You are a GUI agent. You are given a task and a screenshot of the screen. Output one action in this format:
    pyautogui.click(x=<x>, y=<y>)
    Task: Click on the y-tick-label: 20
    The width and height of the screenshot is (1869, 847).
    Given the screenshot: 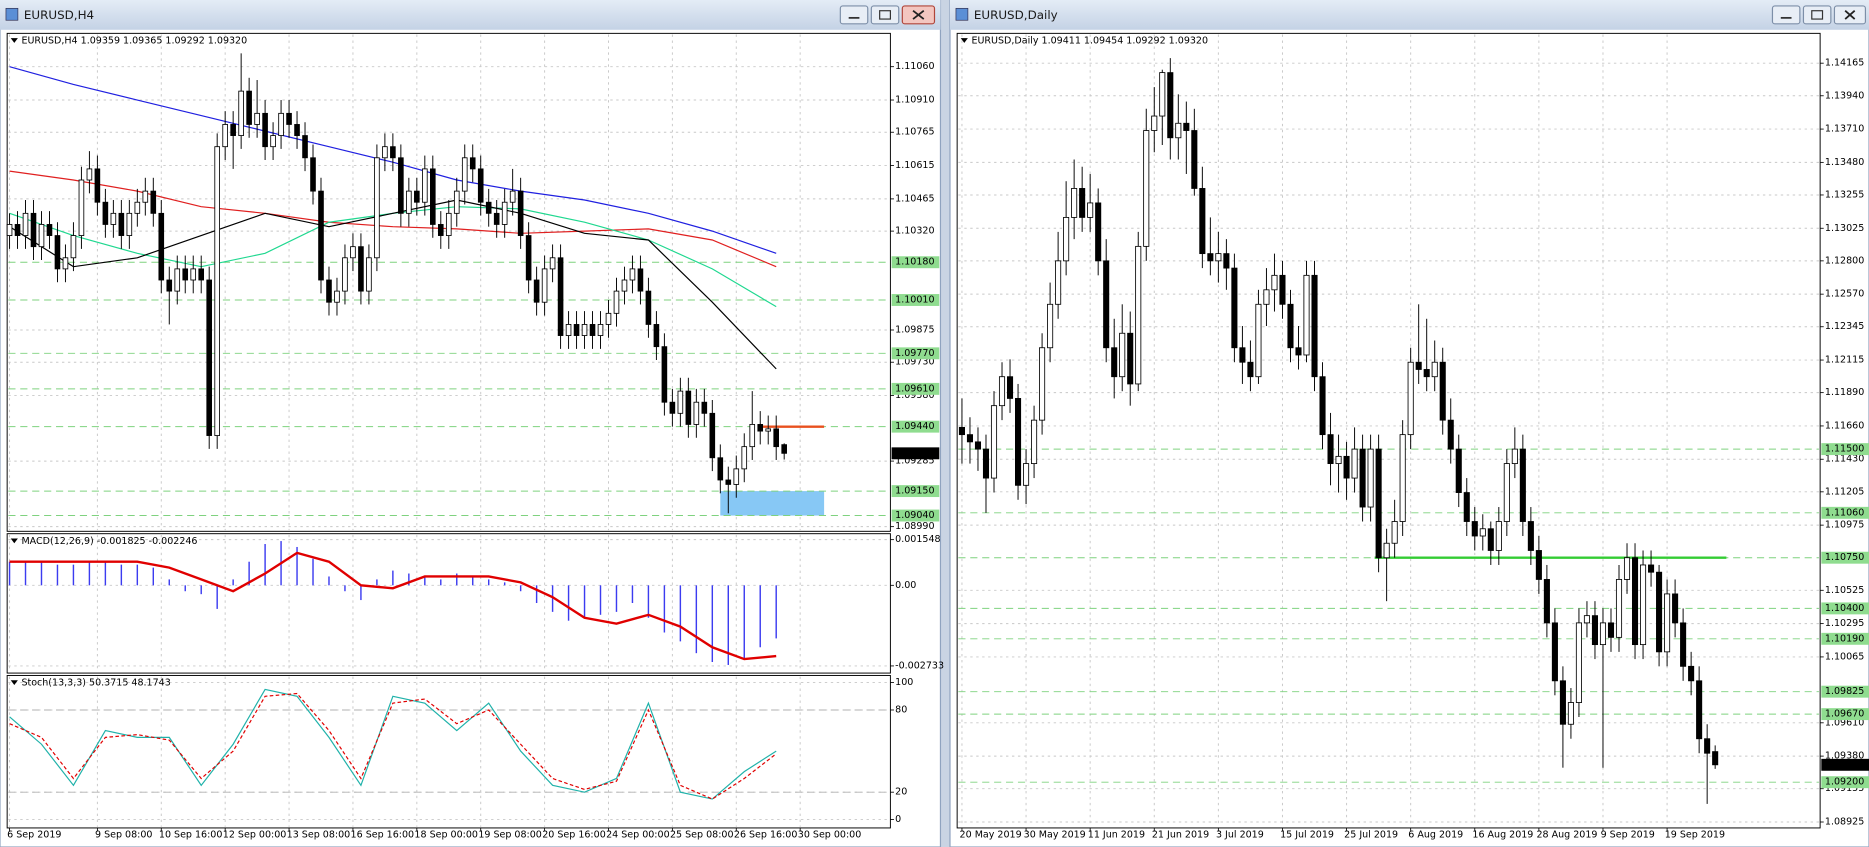 What is the action you would take?
    pyautogui.click(x=901, y=792)
    